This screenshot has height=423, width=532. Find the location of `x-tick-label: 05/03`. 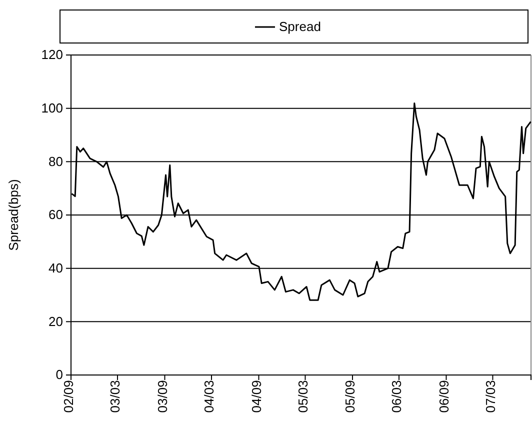

x-tick-label: 05/03 is located at coordinates (302, 396).